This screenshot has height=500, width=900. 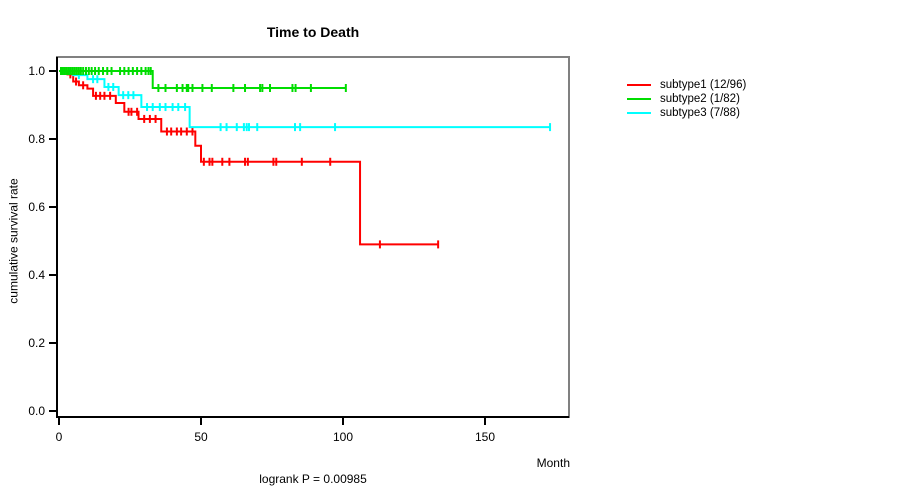 I want to click on y-tick-label: 0.2, so click(x=36, y=343).